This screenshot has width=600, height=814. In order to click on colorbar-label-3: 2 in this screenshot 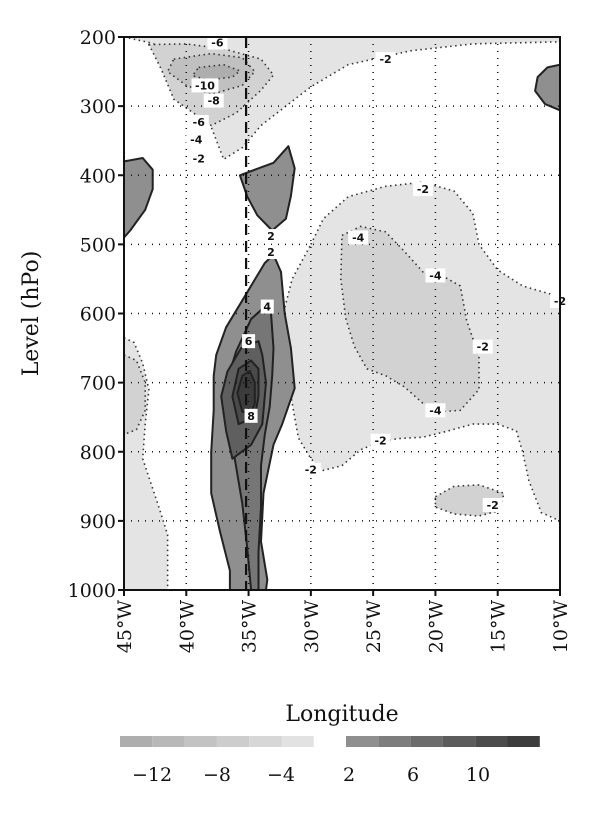, I will do `click(349, 775)`.